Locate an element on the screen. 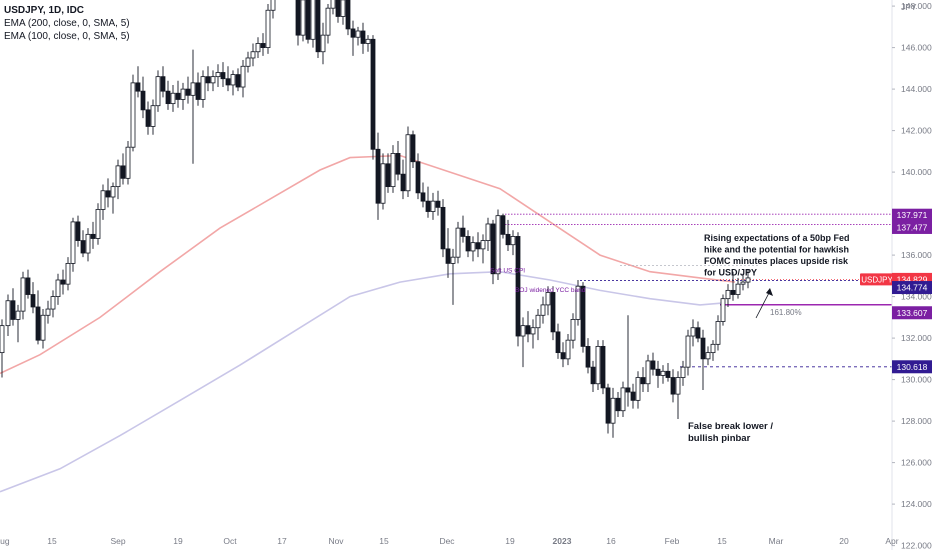 The image size is (932, 550). x-tick-label: Feb is located at coordinates (672, 541).